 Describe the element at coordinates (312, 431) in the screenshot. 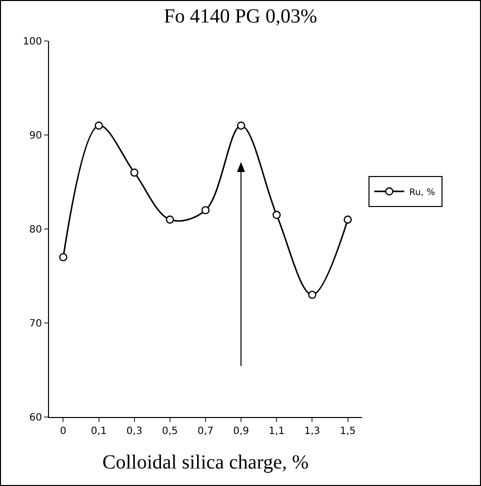

I see `x-tick-label: 1,3` at that location.